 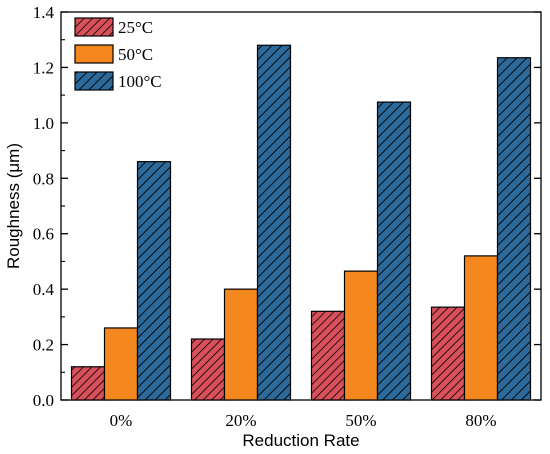 I want to click on x-tick-label: 20%, so click(x=240, y=420).